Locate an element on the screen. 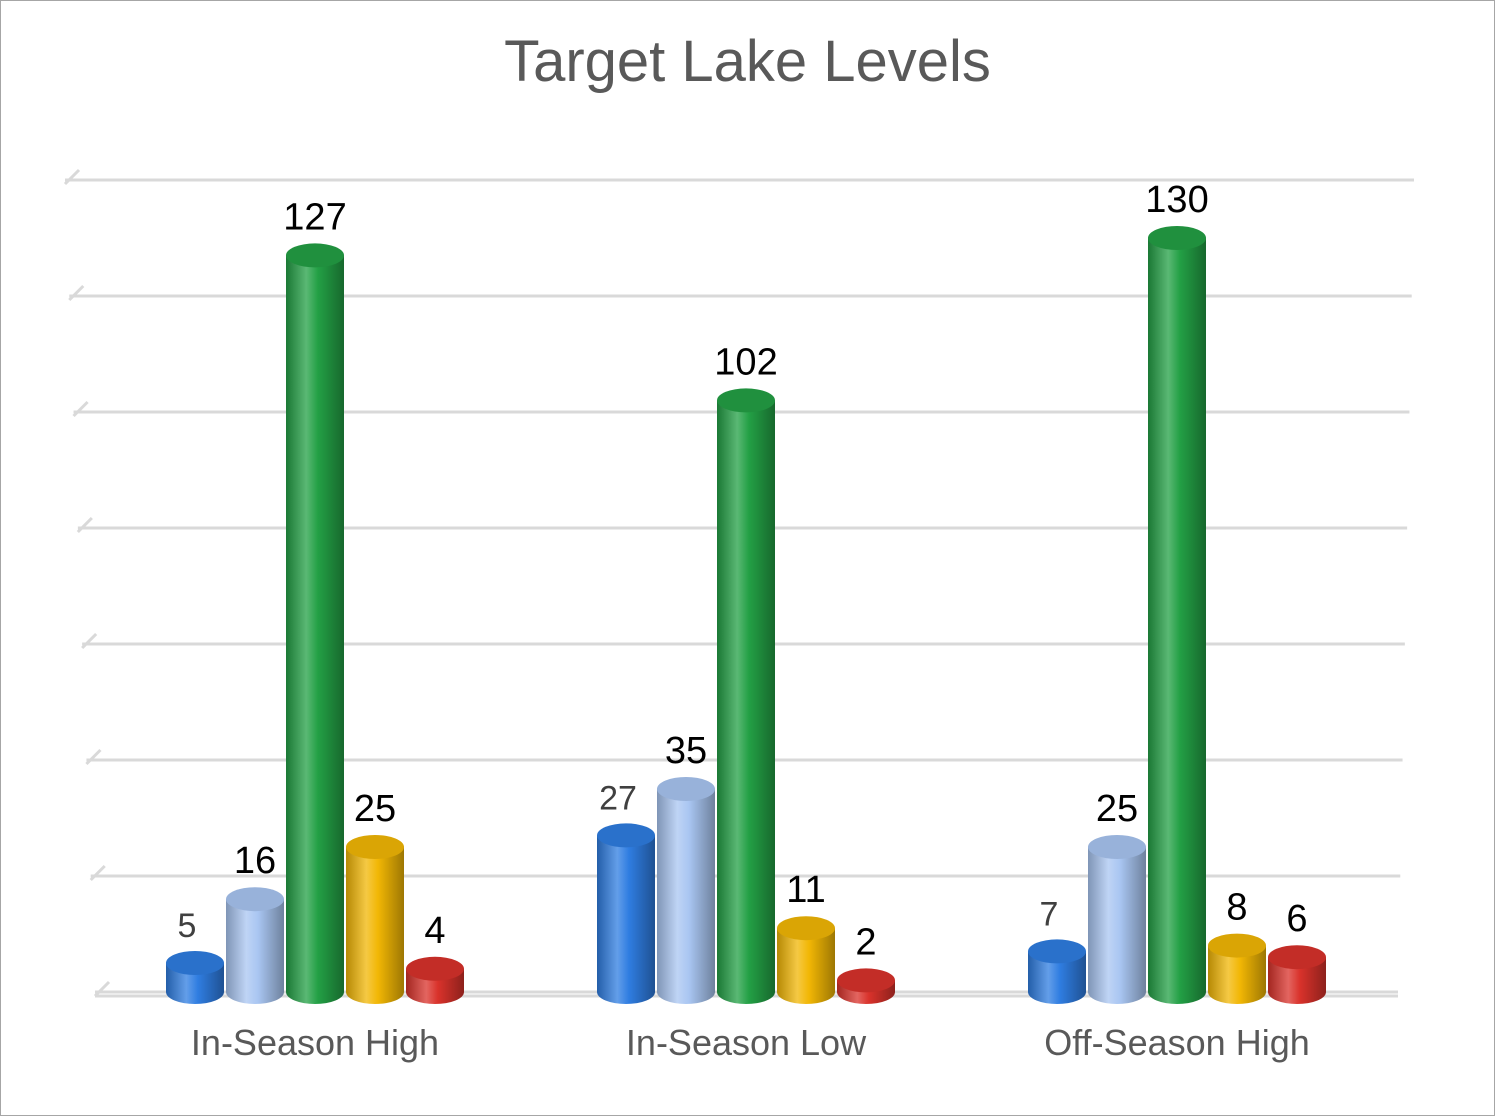  data-label: 35 is located at coordinates (686, 751).